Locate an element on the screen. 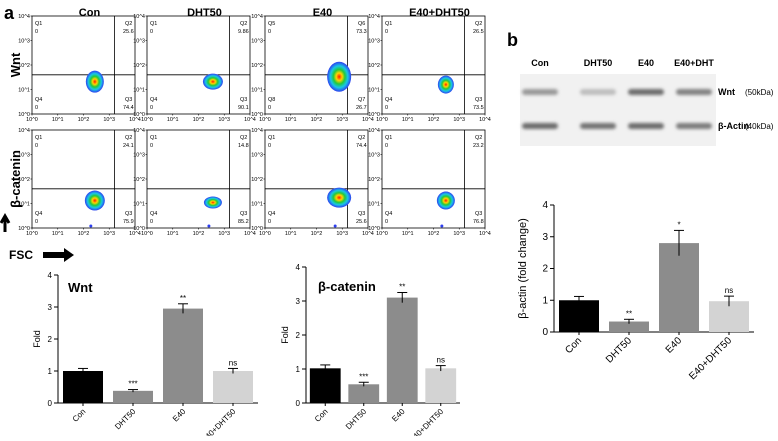 The width and height of the screenshot is (778, 441). bar-e40 is located at coordinates (679, 287).